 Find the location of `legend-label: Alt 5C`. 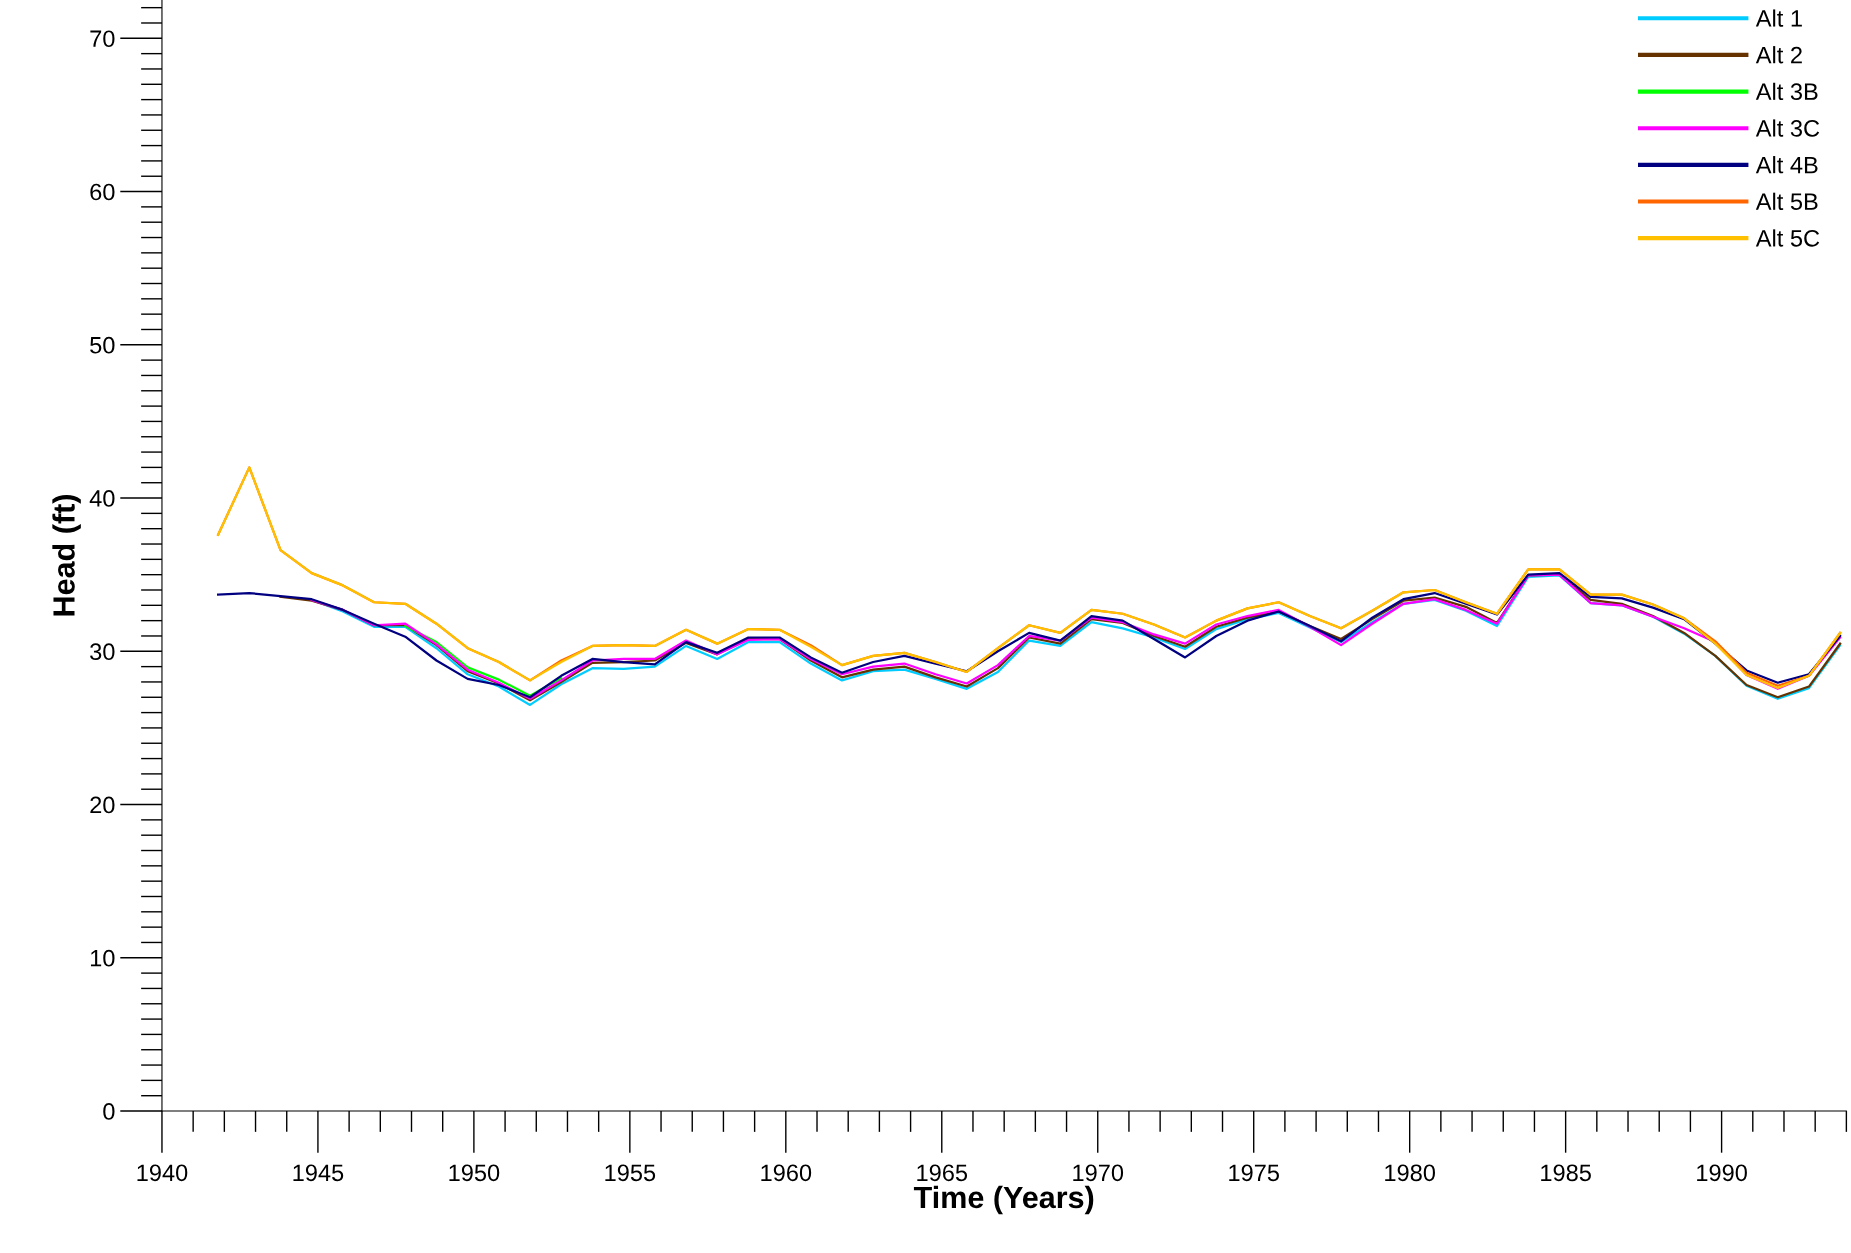

legend-label: Alt 5C is located at coordinates (1787, 238).